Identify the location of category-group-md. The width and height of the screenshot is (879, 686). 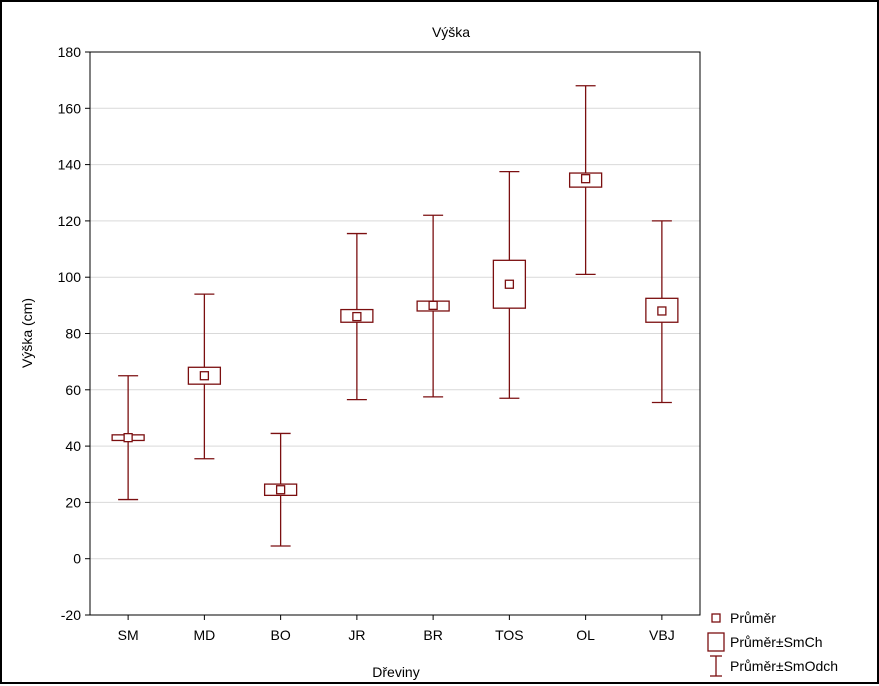
(204, 376).